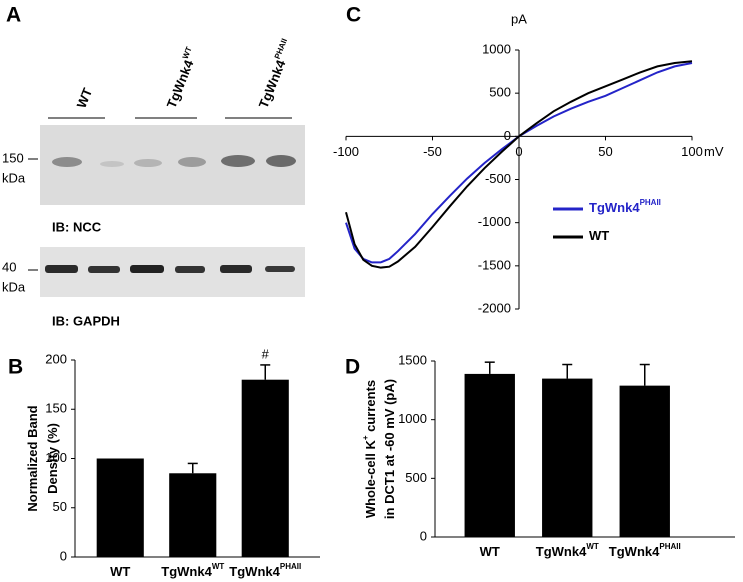 This screenshot has height=582, width=743. Describe the element at coordinates (494, 221) in the screenshot. I see `y-tick-label: -1000` at that location.